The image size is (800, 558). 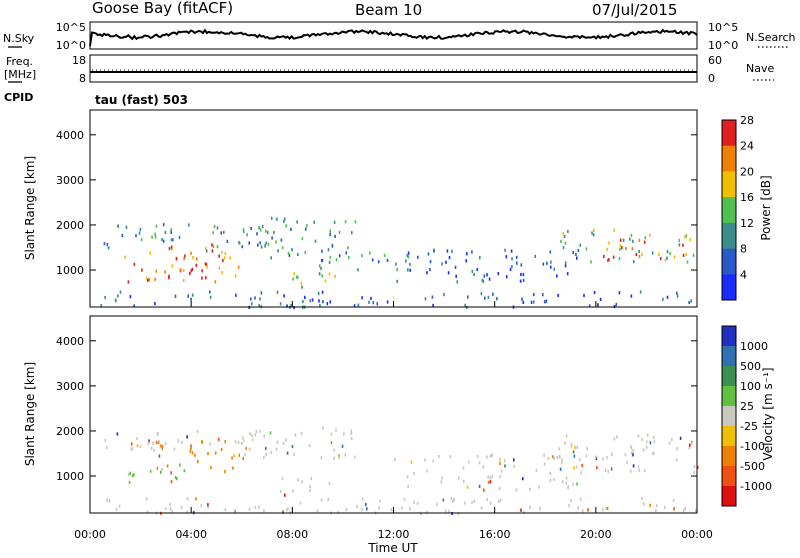 What do you see at coordinates (18, 97) in the screenshot?
I see `cpid-label: CPID` at bounding box center [18, 97].